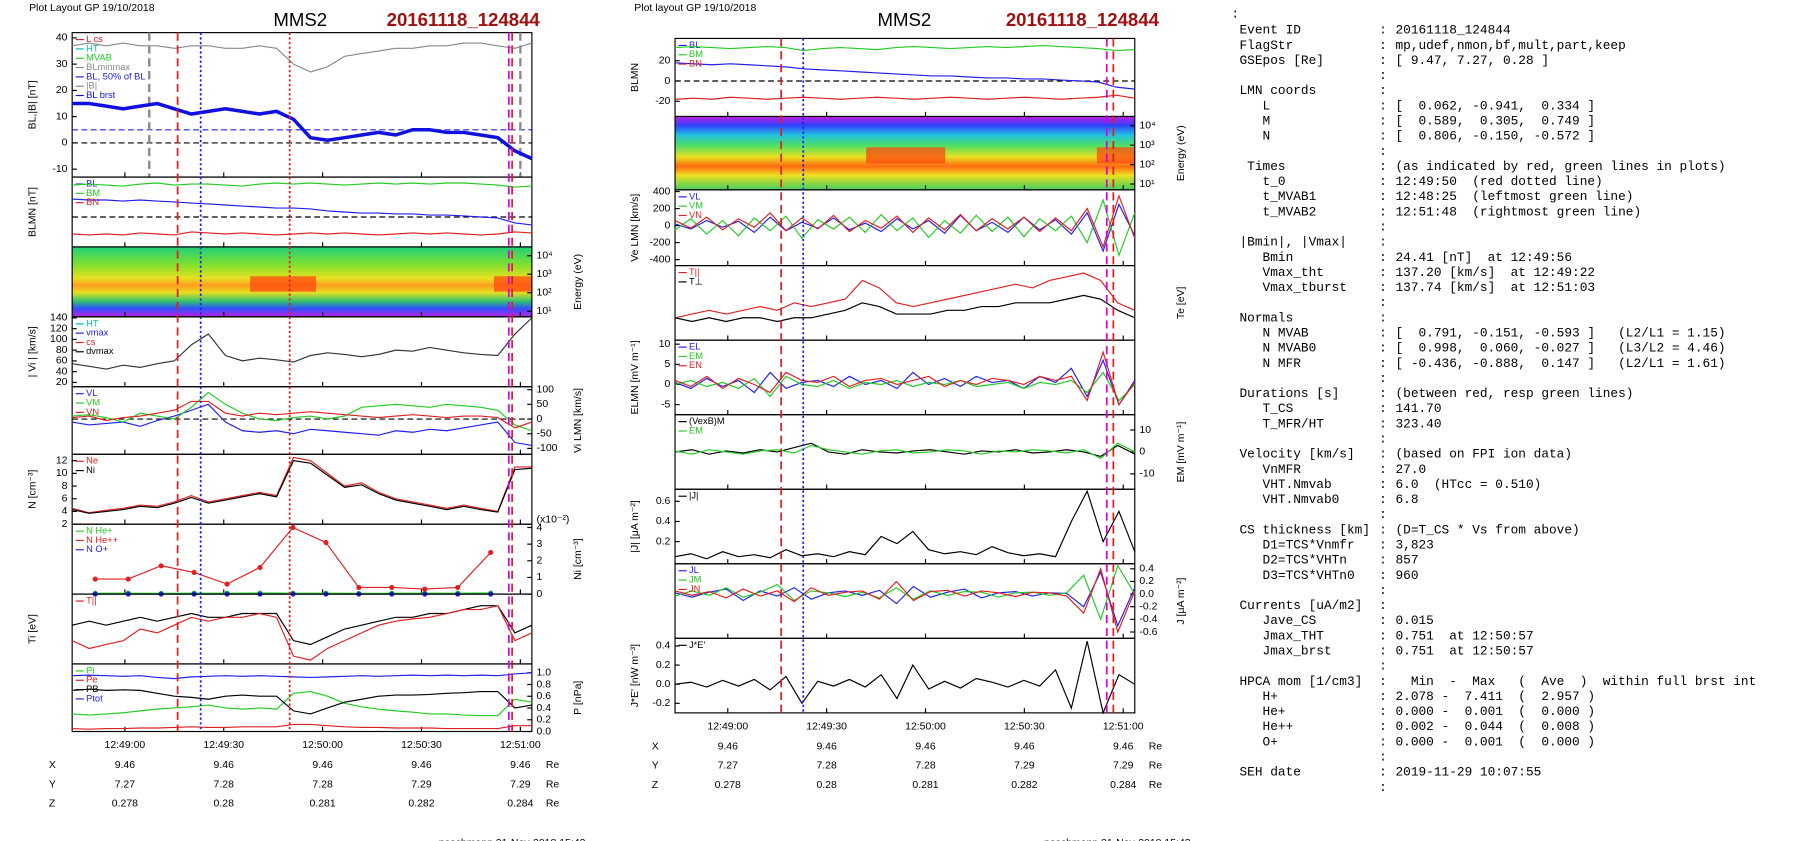  Describe the element at coordinates (1514, 196) in the screenshot. I see `info-value: 12:48:25 (leftmost green line)` at that location.